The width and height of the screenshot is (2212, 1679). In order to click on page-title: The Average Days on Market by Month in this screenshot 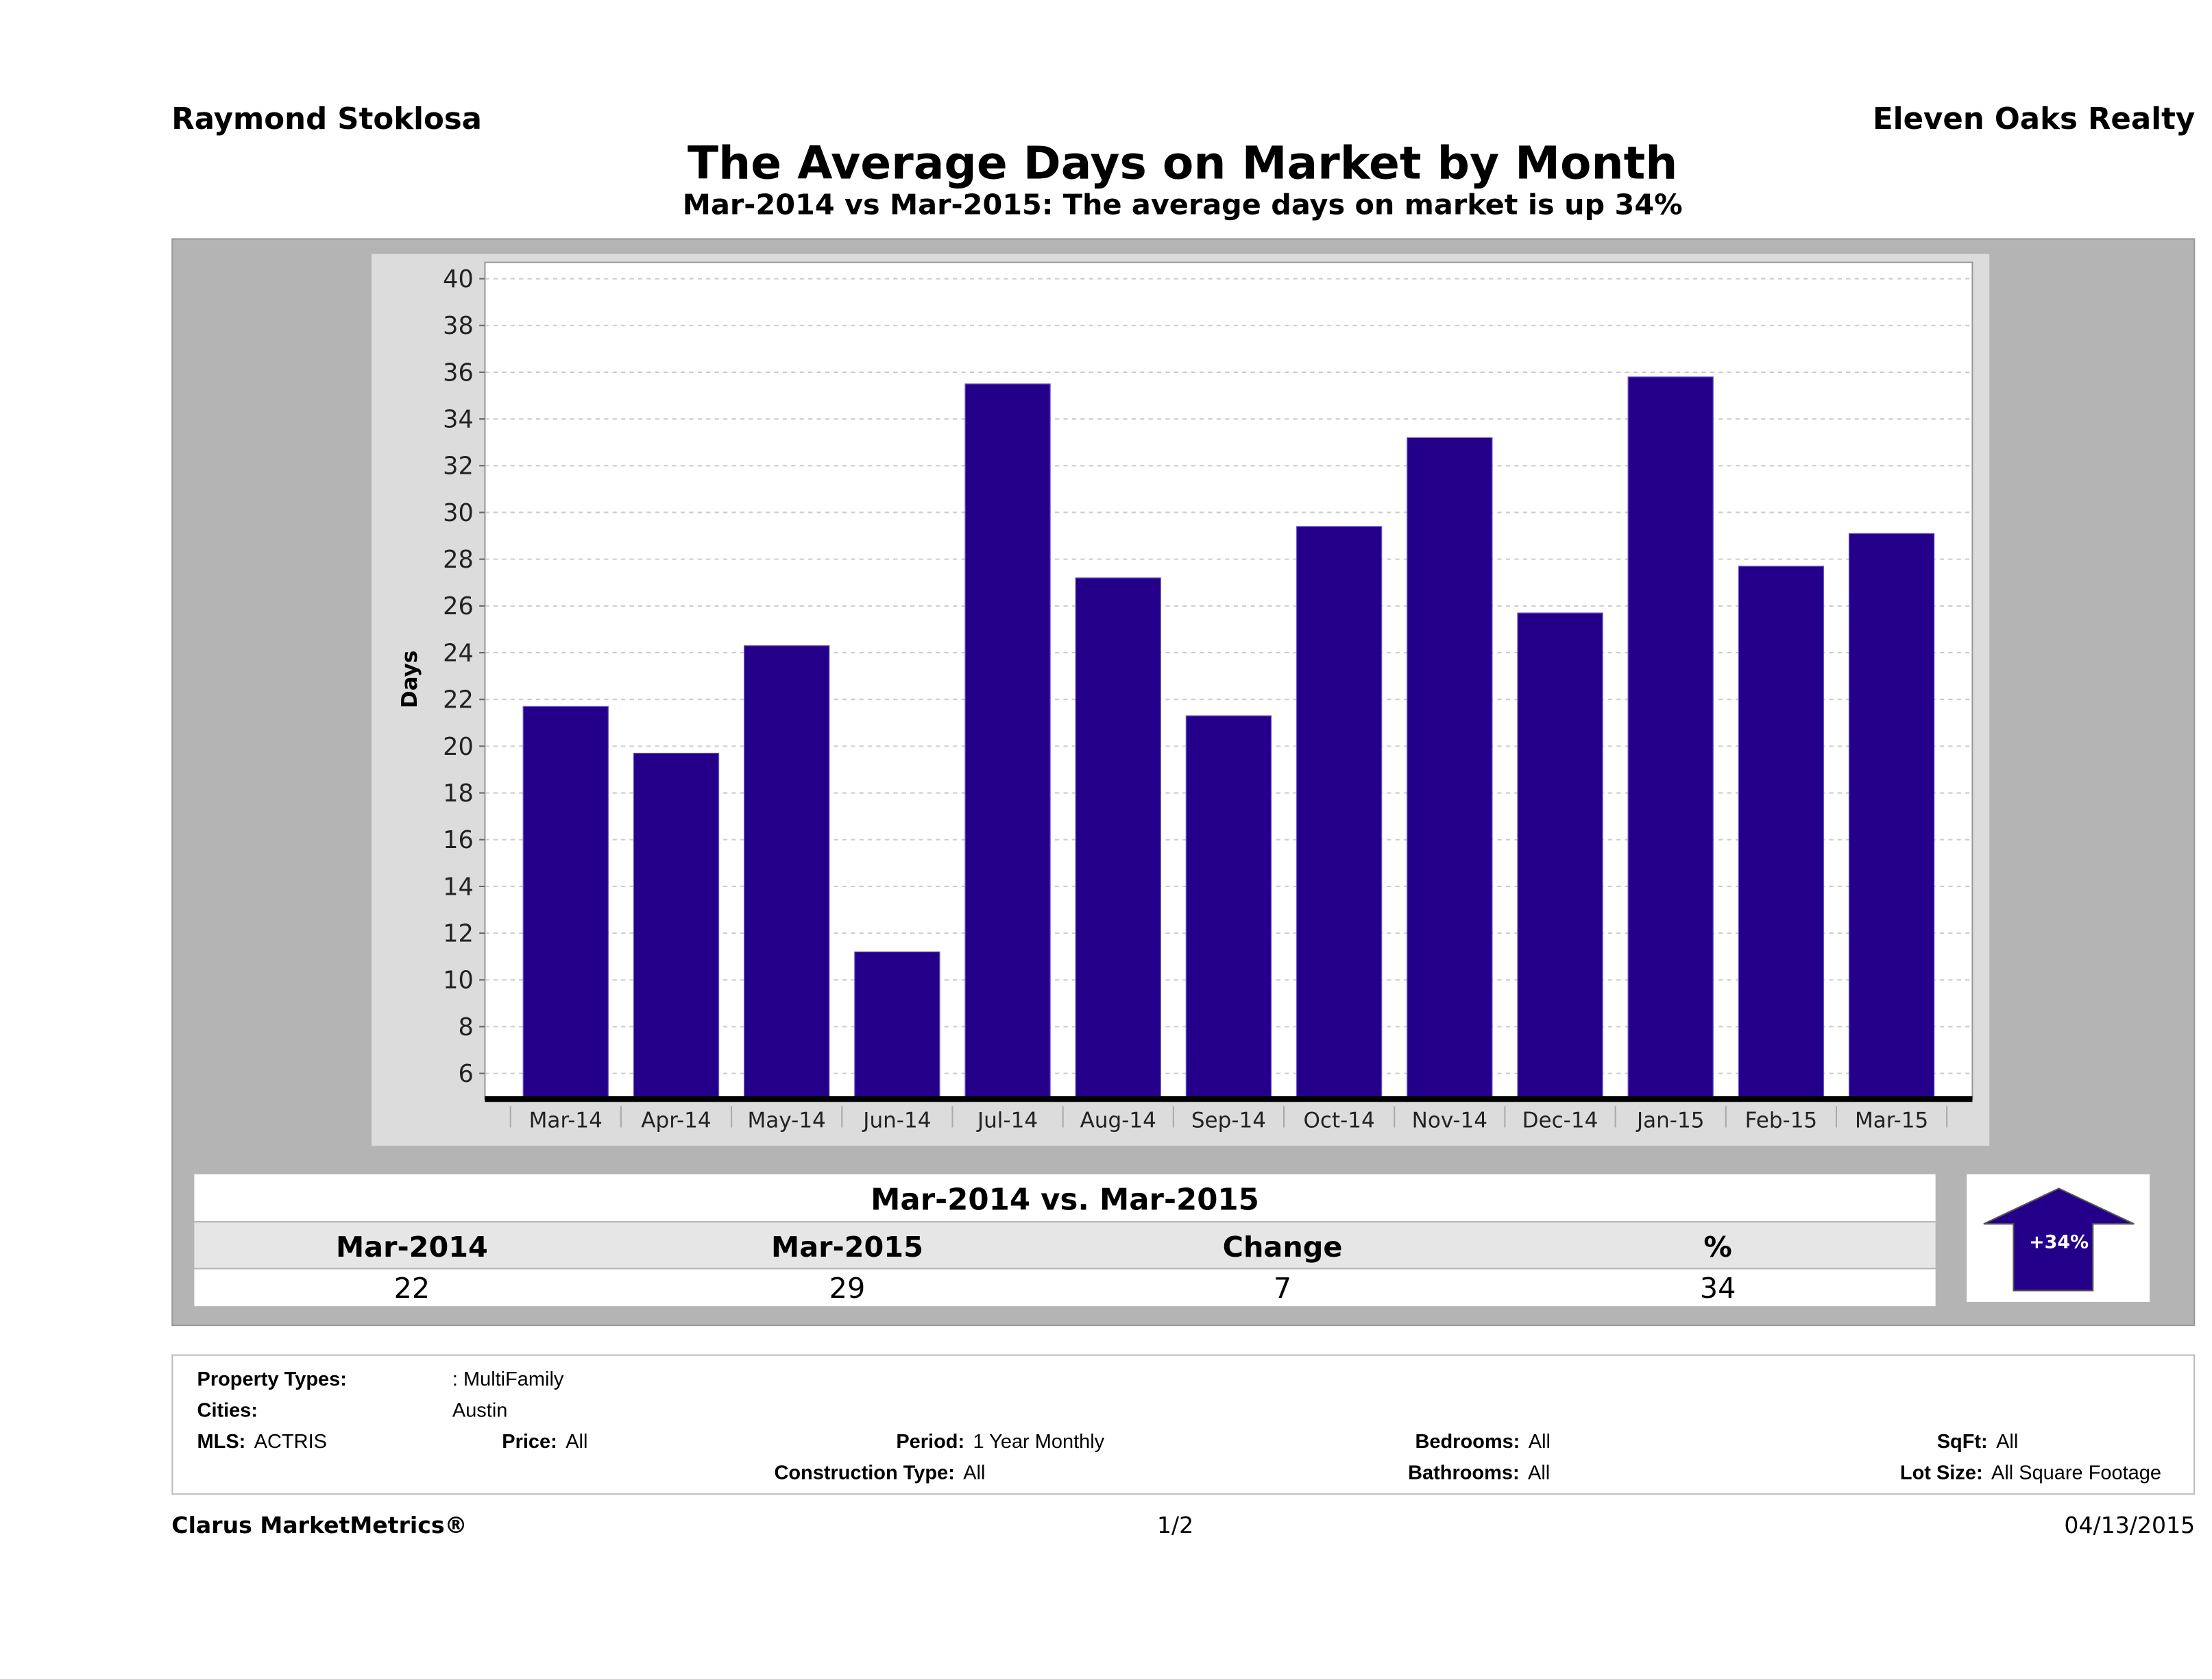, I will do `click(1182, 163)`.